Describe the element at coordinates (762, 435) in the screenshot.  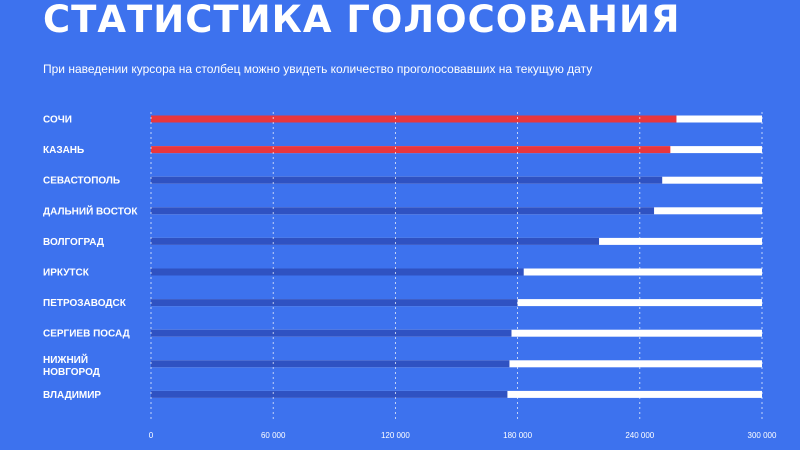
I see `x-tick-label: 300 000` at that location.